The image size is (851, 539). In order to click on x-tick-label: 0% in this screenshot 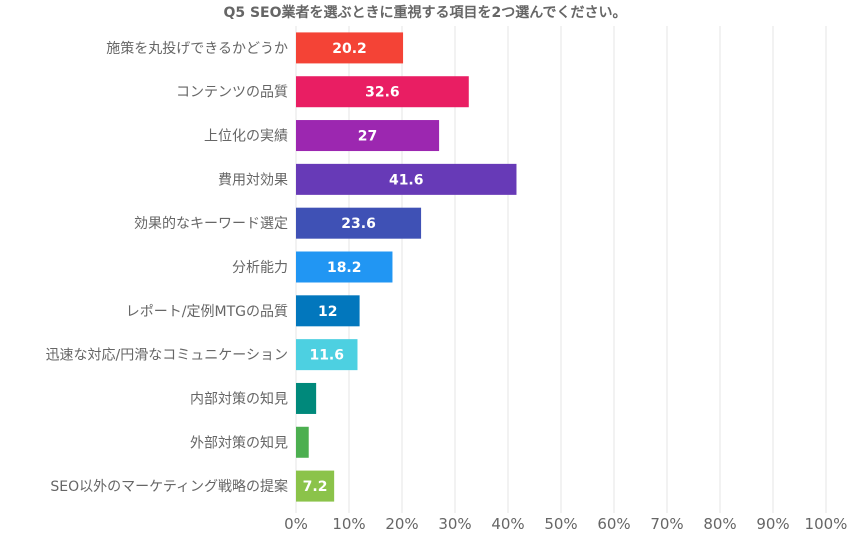, I will do `click(296, 524)`.